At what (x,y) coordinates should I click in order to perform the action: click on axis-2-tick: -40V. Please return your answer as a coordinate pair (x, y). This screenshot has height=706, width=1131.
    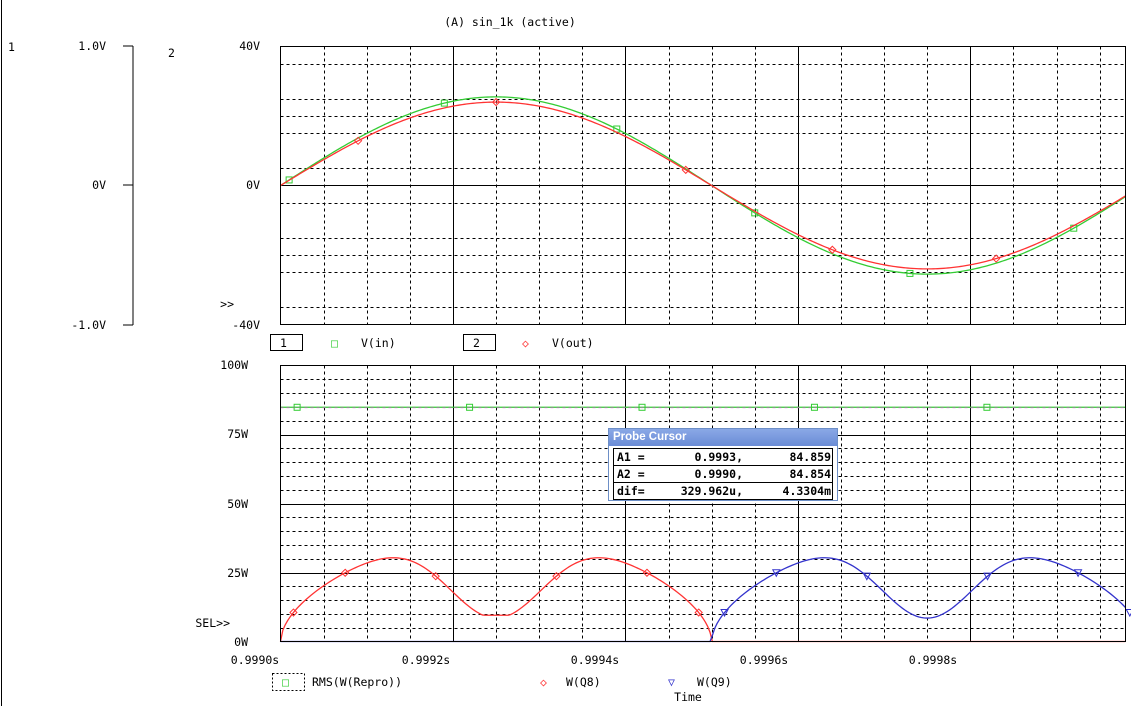
    Looking at the image, I should click on (246, 325).